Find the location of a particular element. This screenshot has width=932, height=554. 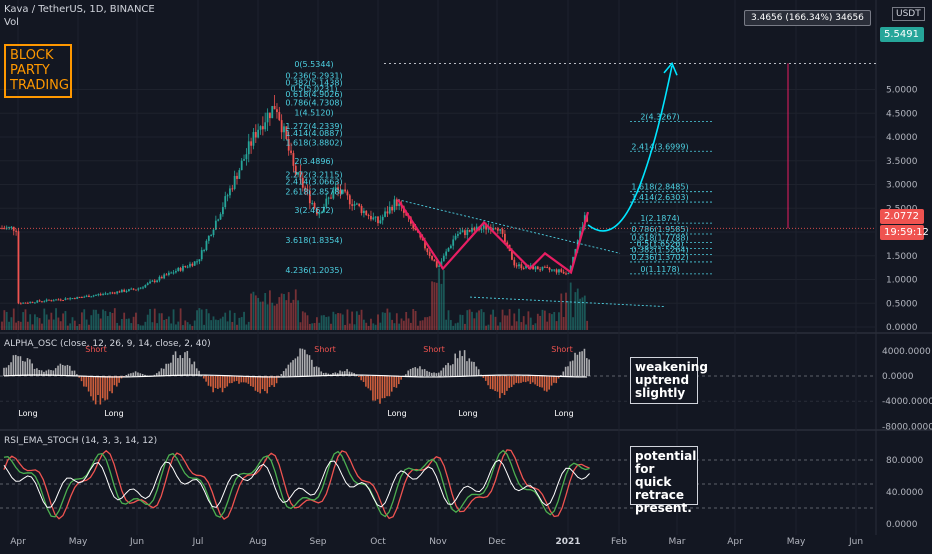

long-signal-label: Long is located at coordinates (563, 413).